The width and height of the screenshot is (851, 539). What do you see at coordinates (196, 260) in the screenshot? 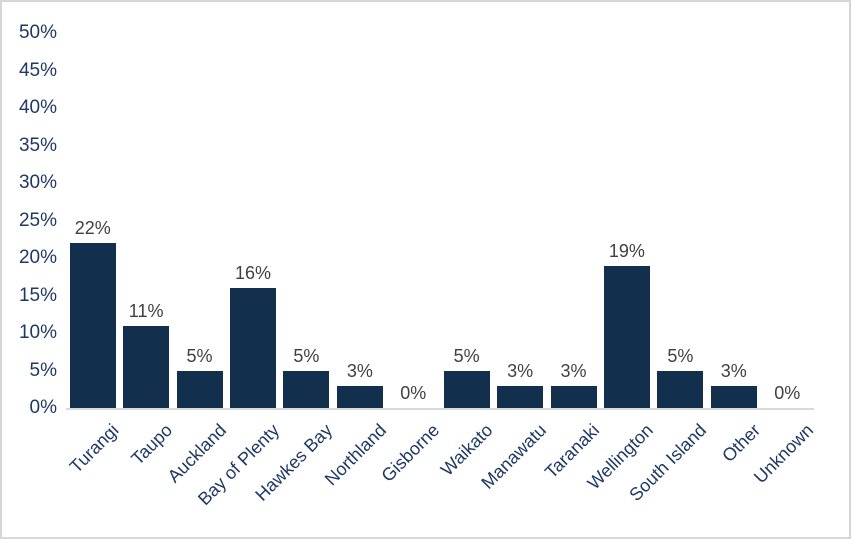
I see `bar-column: 5% Auckland` at bounding box center [196, 260].